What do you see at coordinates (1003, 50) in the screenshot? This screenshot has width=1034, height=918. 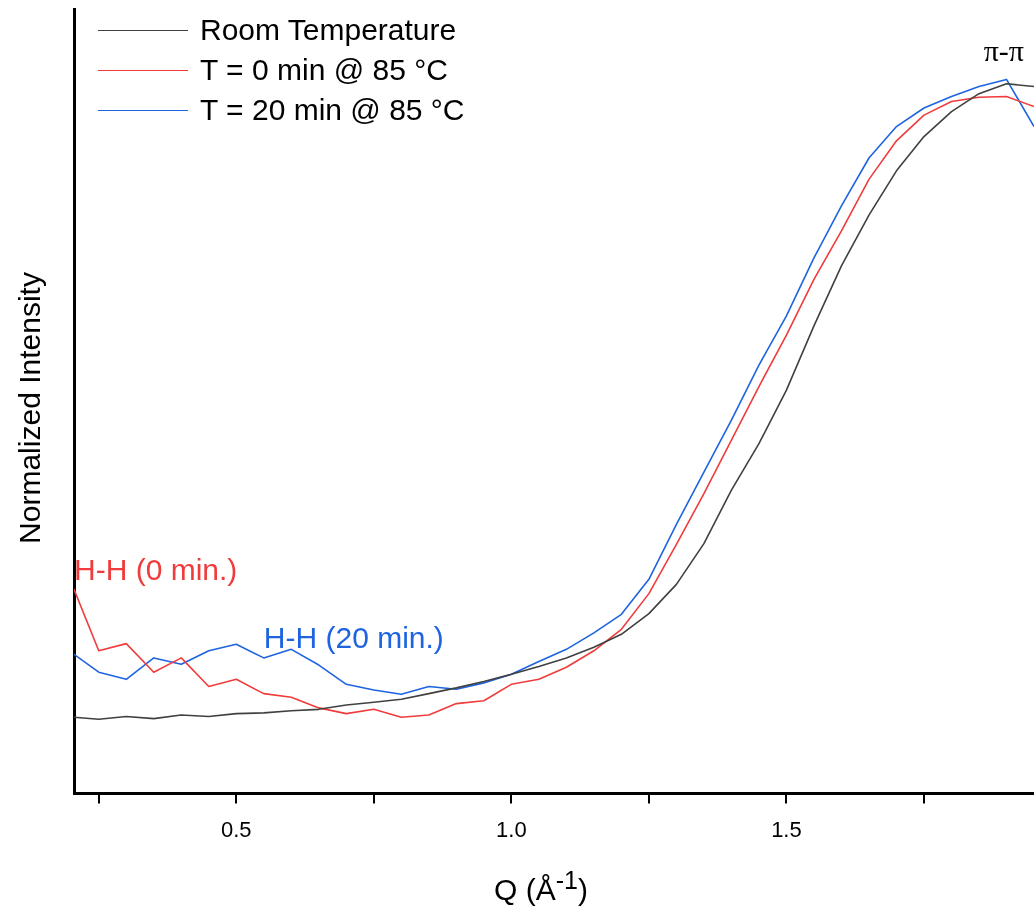 I see `text: π-π` at bounding box center [1003, 50].